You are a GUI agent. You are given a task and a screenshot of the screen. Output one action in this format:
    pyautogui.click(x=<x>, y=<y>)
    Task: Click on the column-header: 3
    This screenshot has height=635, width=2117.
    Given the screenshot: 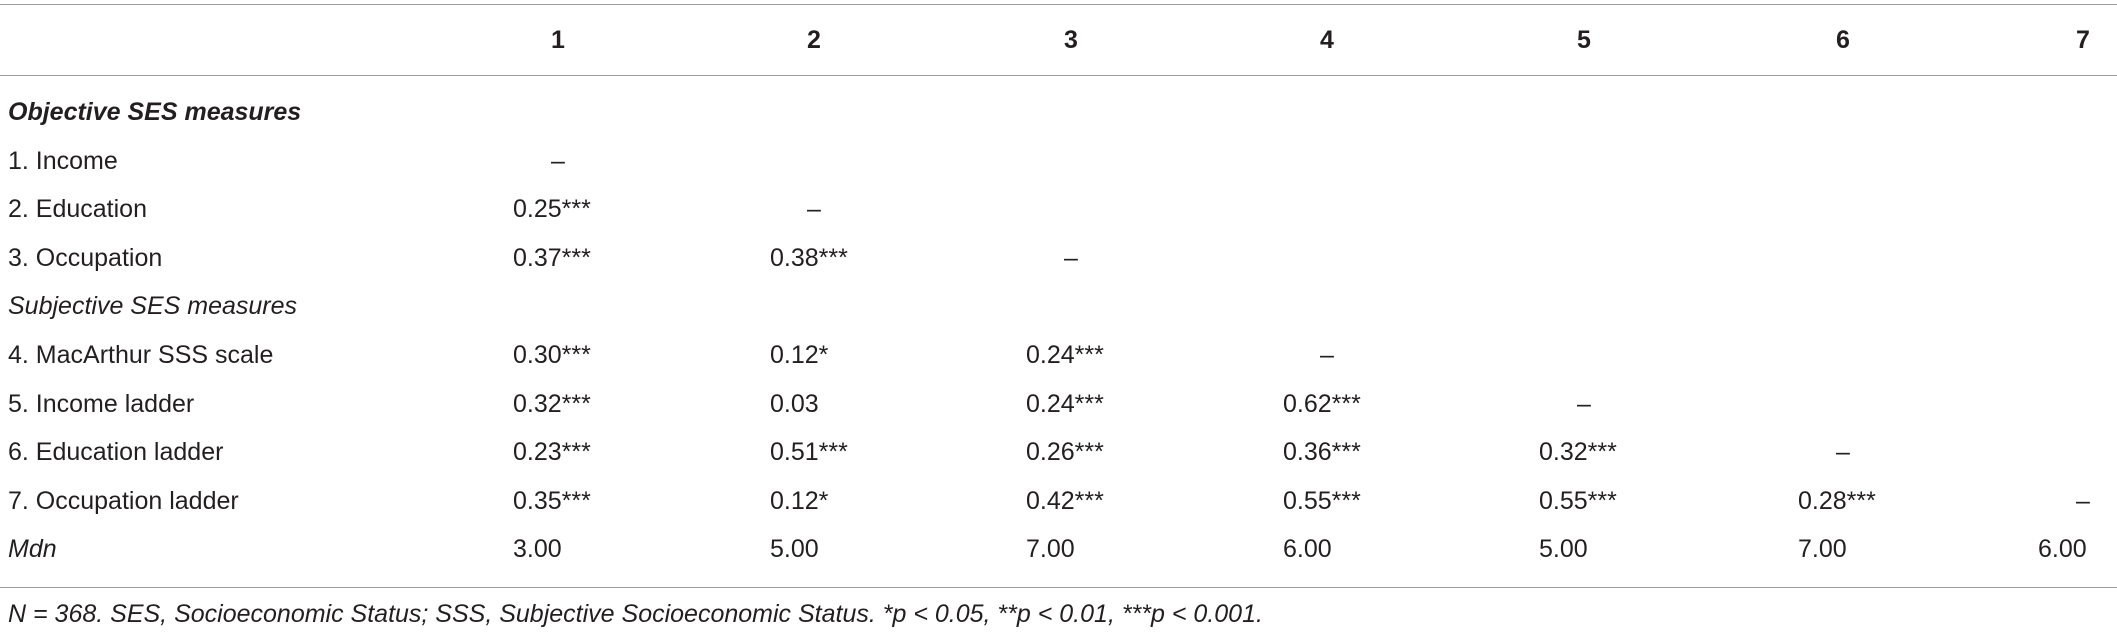 What is the action you would take?
    pyautogui.click(x=1071, y=40)
    